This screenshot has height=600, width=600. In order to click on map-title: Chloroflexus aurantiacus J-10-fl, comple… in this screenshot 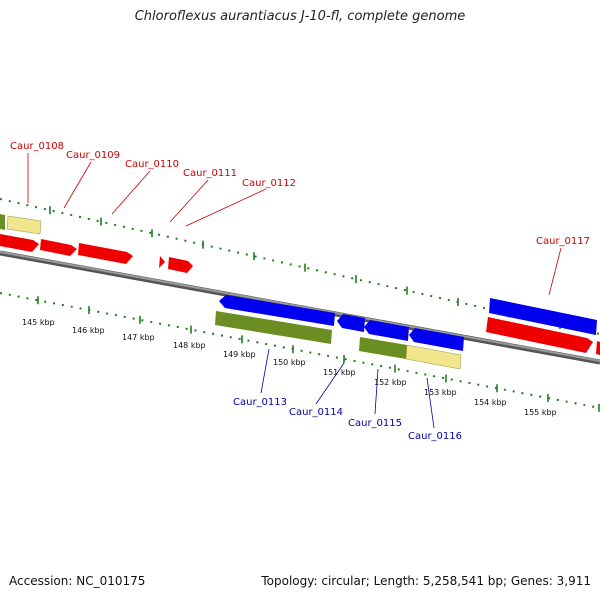, I will do `click(300, 16)`.